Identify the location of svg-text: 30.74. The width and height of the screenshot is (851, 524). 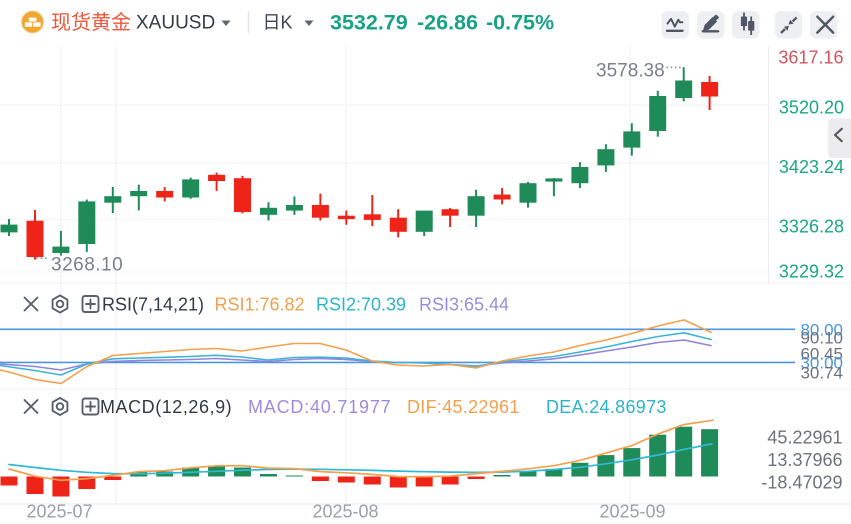
(821, 373).